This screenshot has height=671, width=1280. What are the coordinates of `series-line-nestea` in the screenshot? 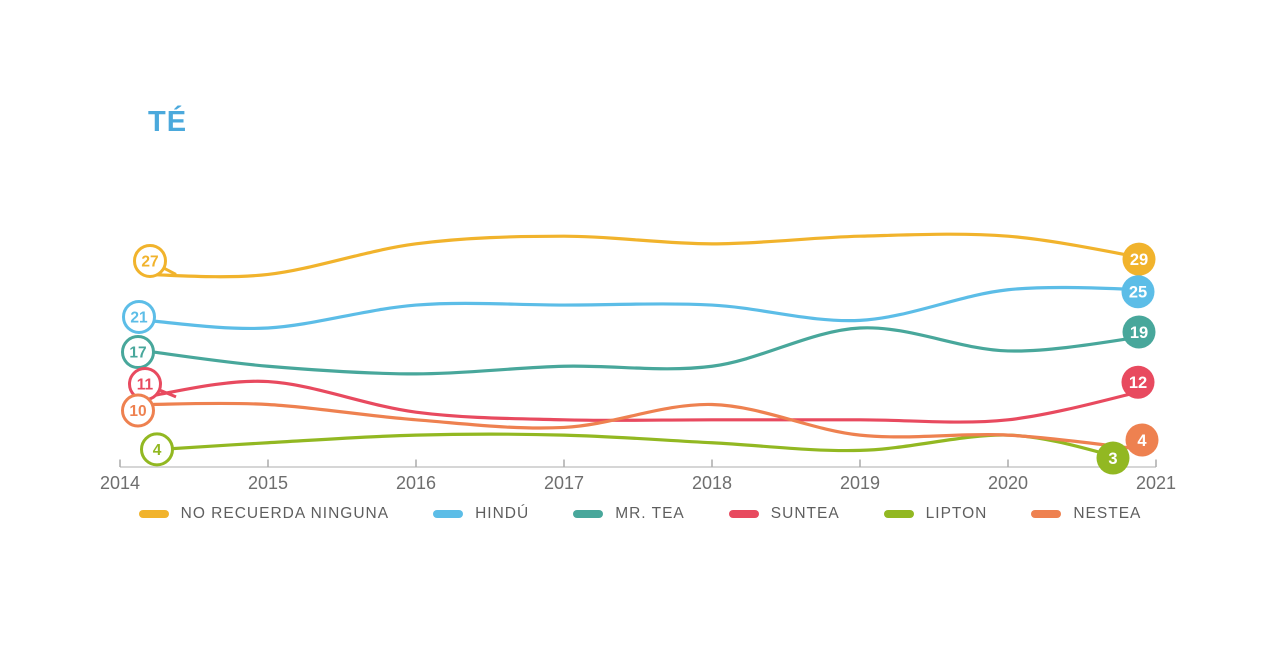 It's located at (647, 426).